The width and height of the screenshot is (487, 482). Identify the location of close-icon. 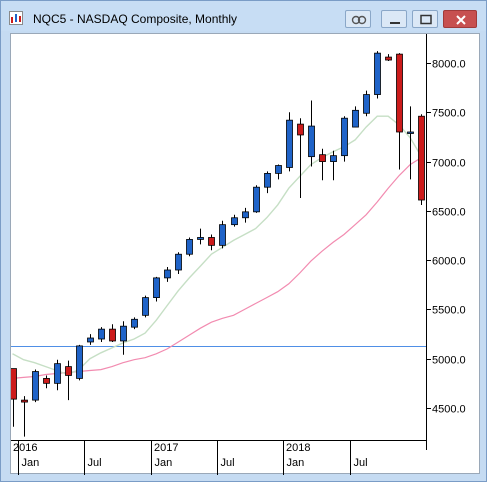
(461, 20).